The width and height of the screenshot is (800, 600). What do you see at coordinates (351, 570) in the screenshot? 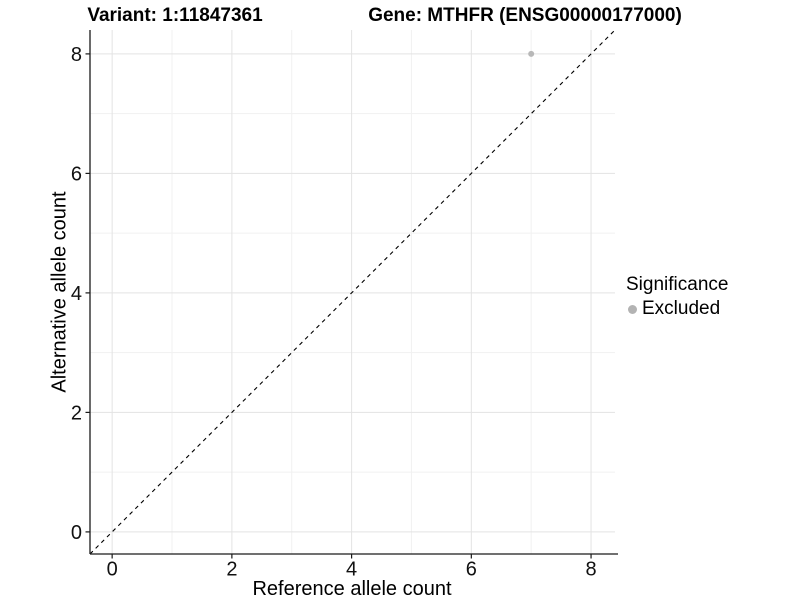
I see `x-tick-label: 4` at bounding box center [351, 570].